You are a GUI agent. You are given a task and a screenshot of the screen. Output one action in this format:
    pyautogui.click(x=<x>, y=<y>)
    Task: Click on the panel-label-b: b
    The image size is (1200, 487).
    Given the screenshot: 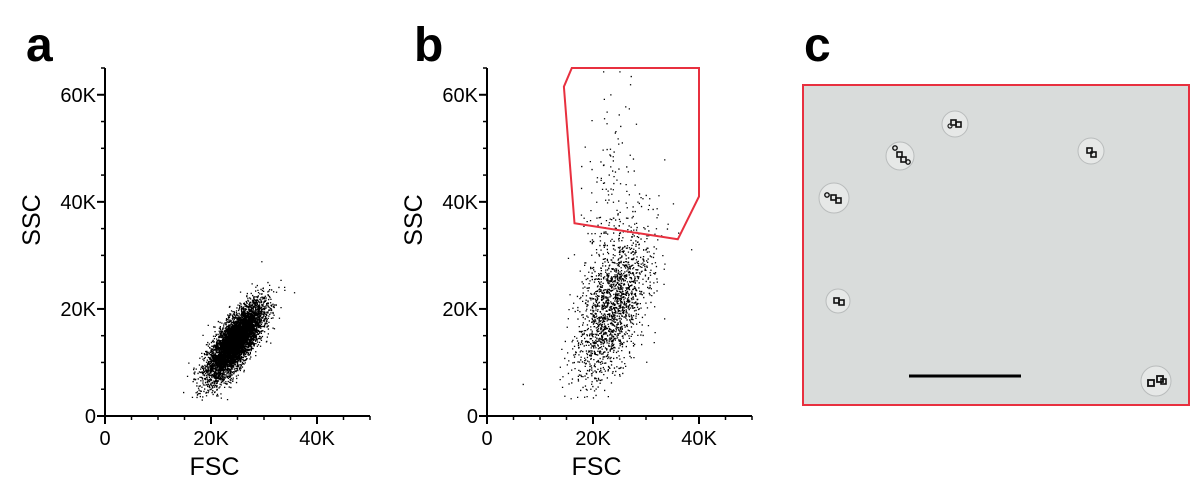 What is the action you would take?
    pyautogui.click(x=429, y=45)
    